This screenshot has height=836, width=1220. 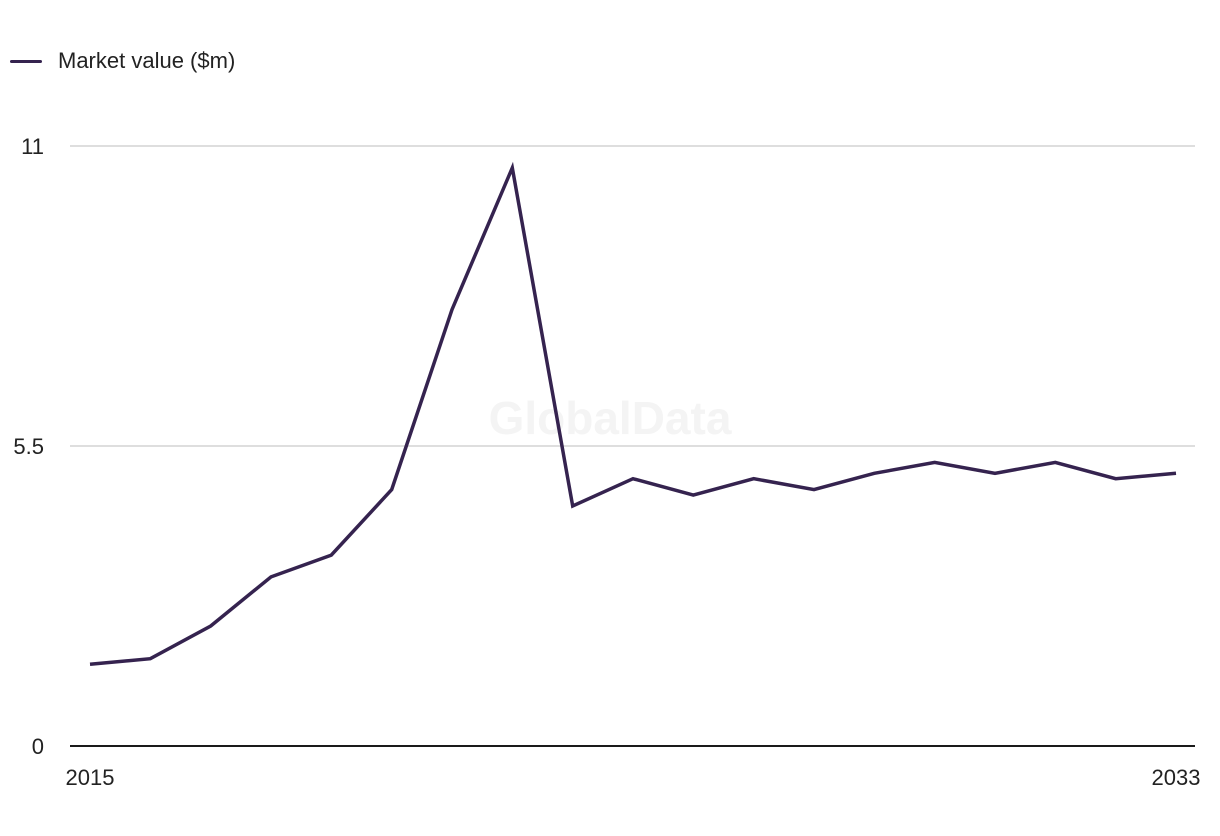 I want to click on x-tick-label: 2015, so click(x=90, y=777).